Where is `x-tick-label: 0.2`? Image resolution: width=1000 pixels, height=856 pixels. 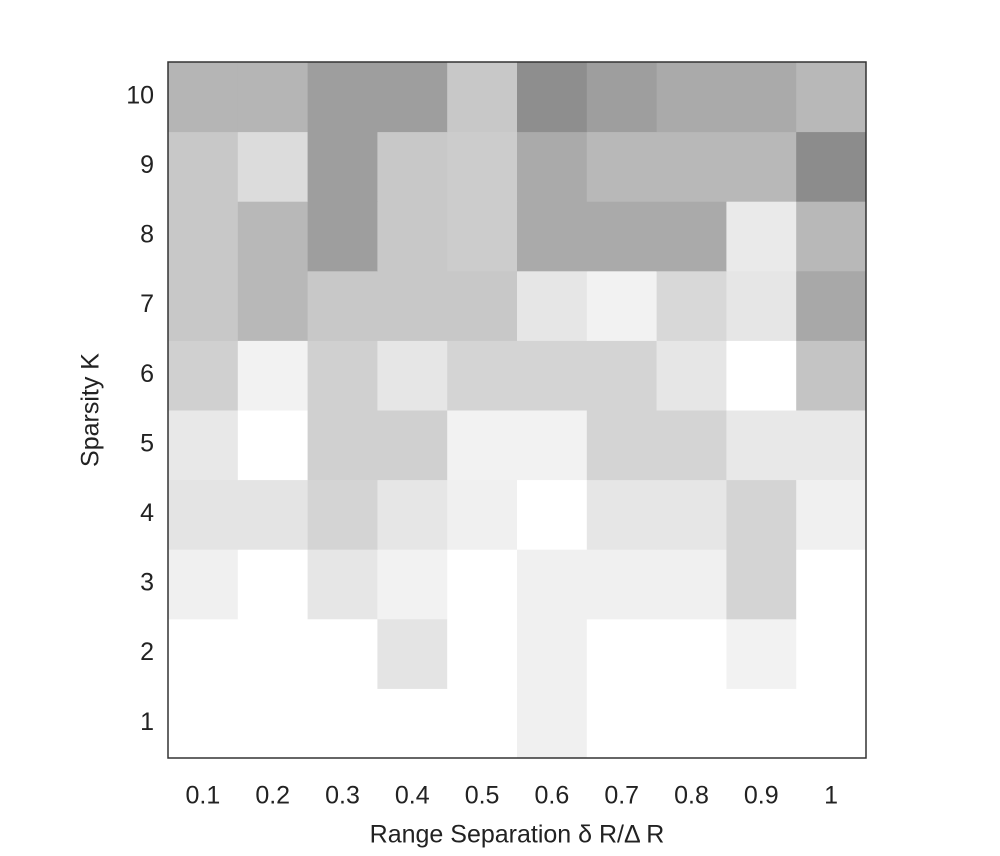
x-tick-label: 0.2 is located at coordinates (272, 796).